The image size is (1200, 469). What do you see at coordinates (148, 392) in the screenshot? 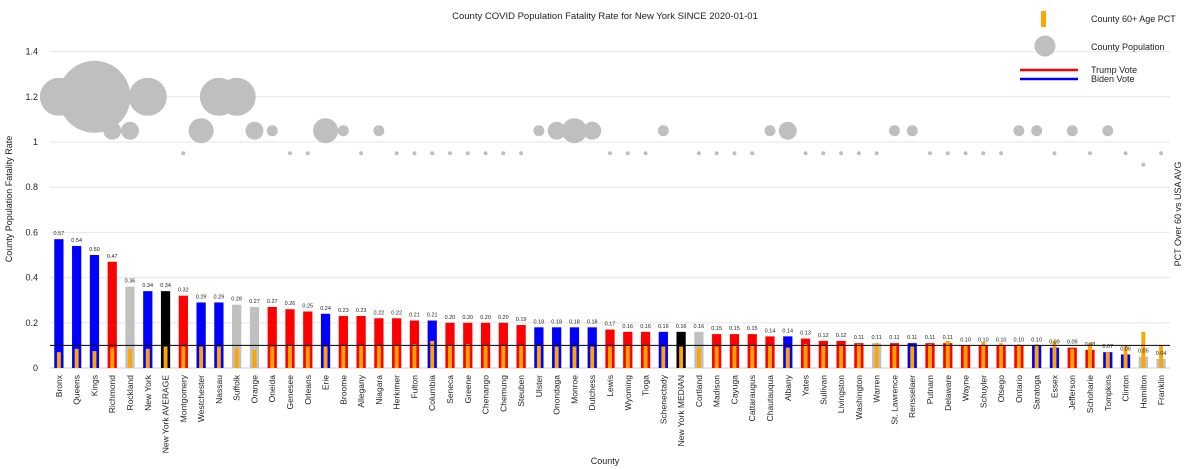
I see `x-tick-label: New York` at bounding box center [148, 392].